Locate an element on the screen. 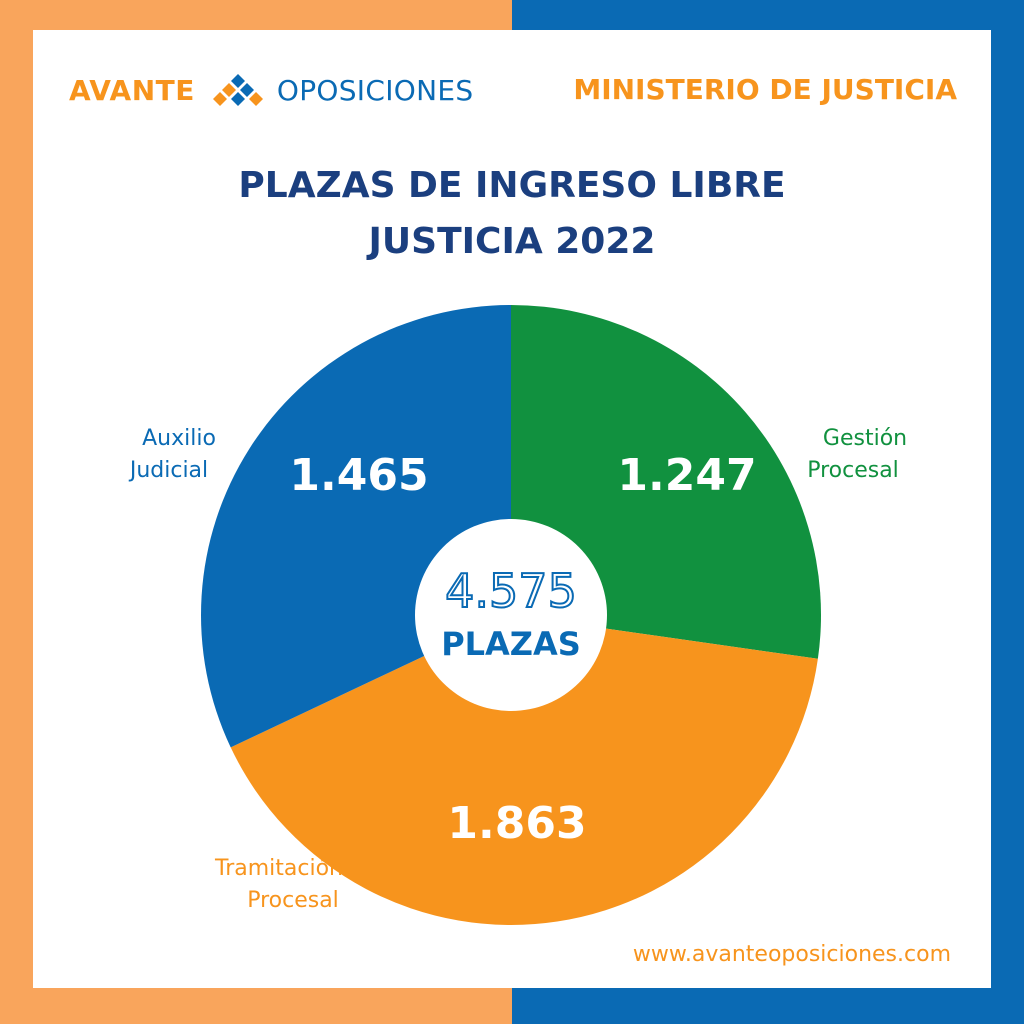 The image size is (1024, 1024). avante-logo: AVANTE OPOSICIONES is located at coordinates (271, 90).